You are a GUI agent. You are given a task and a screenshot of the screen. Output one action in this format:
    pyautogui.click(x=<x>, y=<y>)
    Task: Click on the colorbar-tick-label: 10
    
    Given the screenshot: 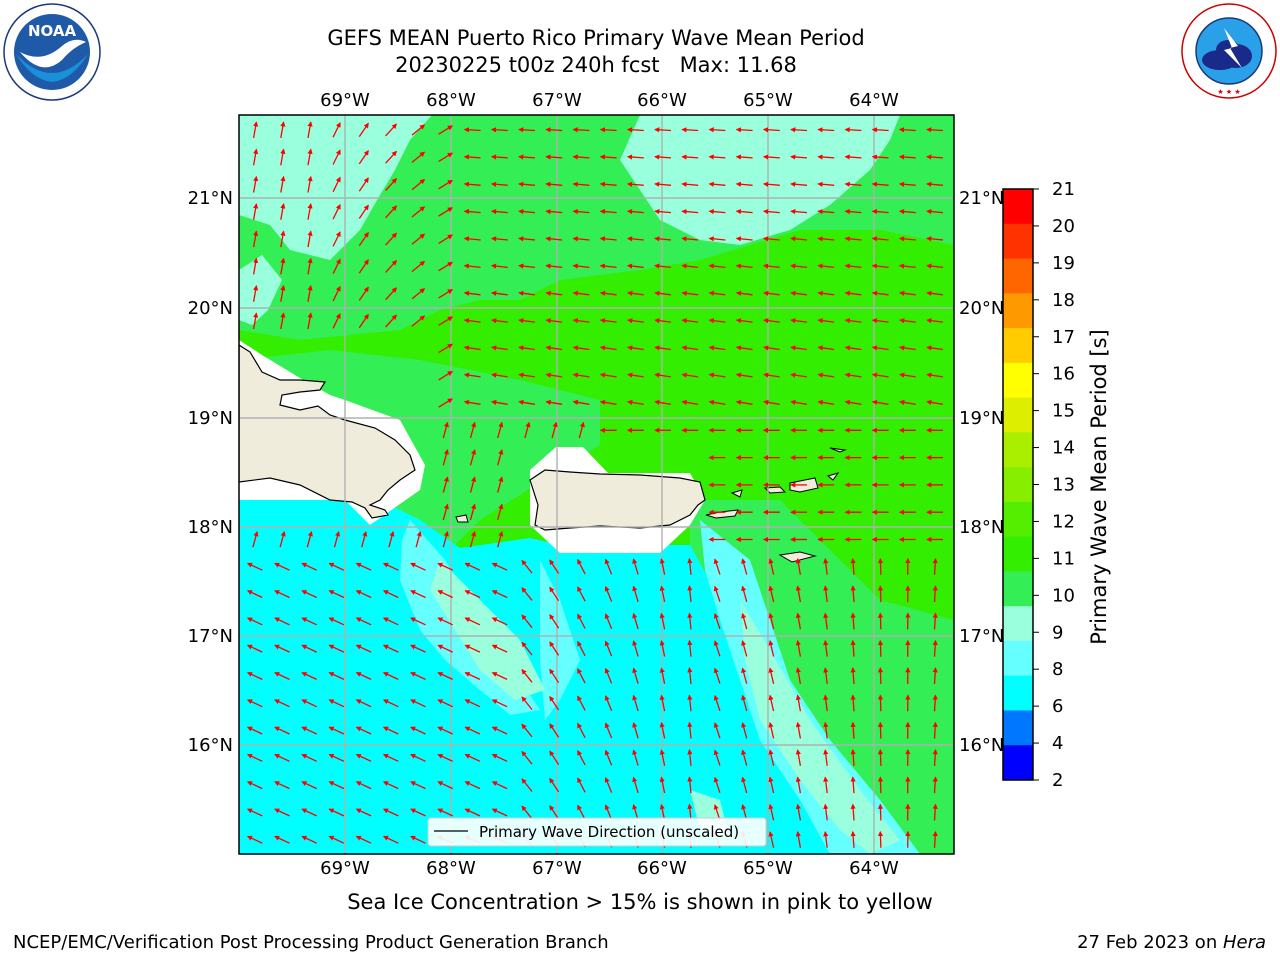 What is the action you would take?
    pyautogui.click(x=1063, y=595)
    